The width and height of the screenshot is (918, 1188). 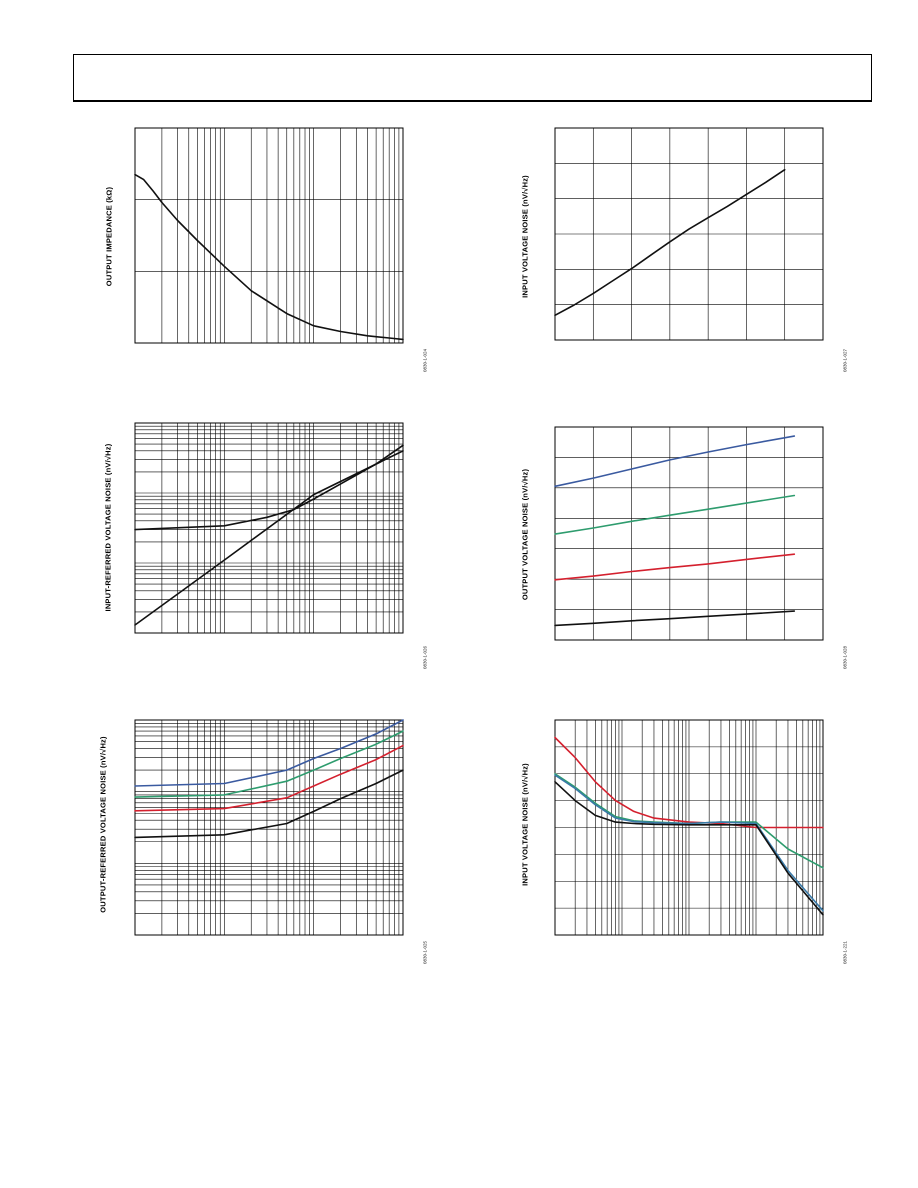 I want to click on chart-2-figure-number: 0830-1-027, so click(x=845, y=360).